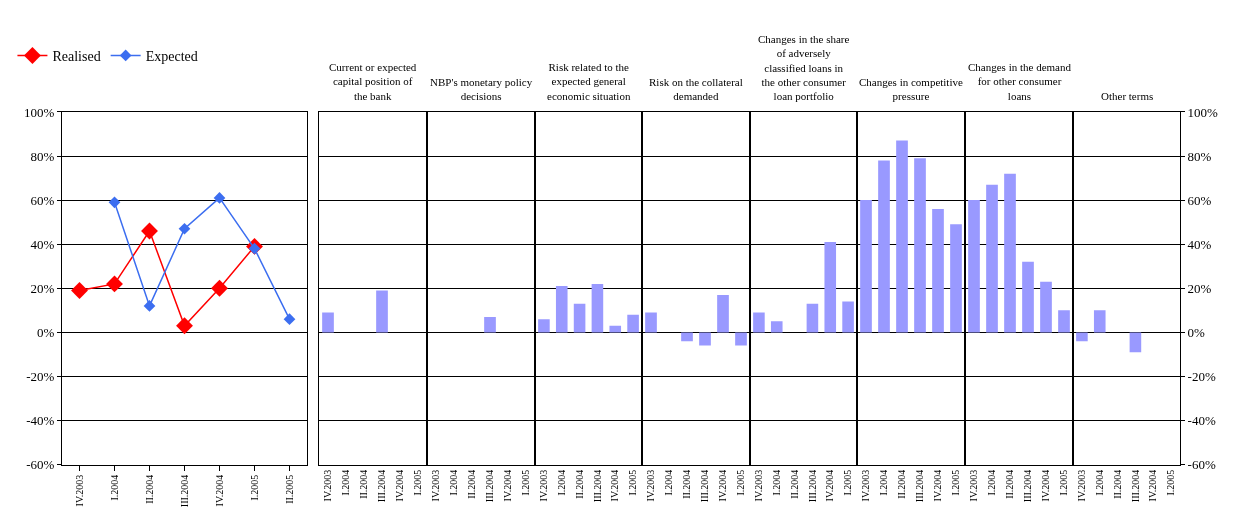 This screenshot has width=1243, height=529. I want to click on chart-title: Risk related to the expected general economic situation, so click(589, 81).